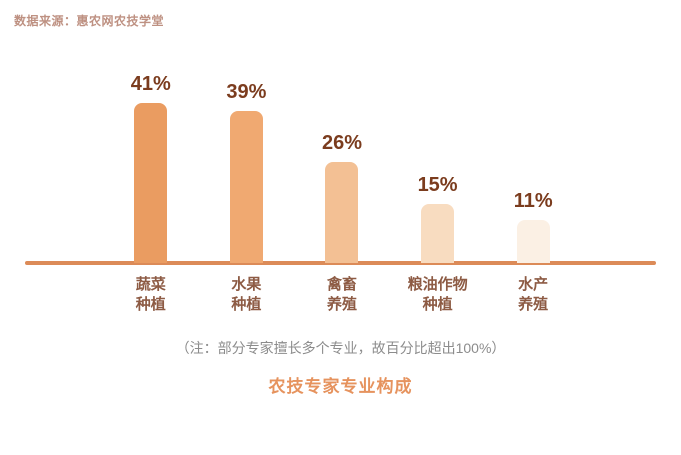 The image size is (681, 455). Describe the element at coordinates (340, 386) in the screenshot. I see `chart-title: 农技专家专业构成` at that location.